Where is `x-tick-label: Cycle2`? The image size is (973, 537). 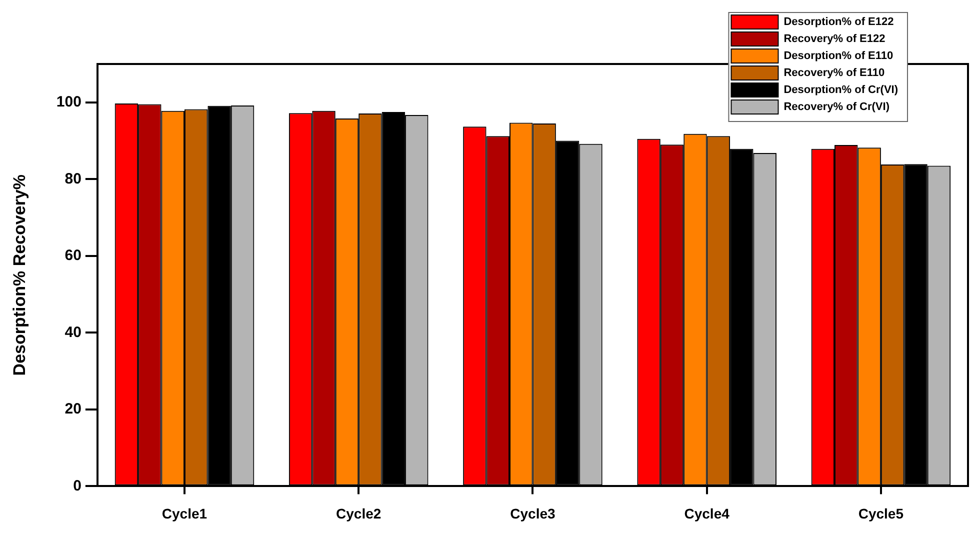
x-tick-label: Cycle2 is located at coordinates (359, 513).